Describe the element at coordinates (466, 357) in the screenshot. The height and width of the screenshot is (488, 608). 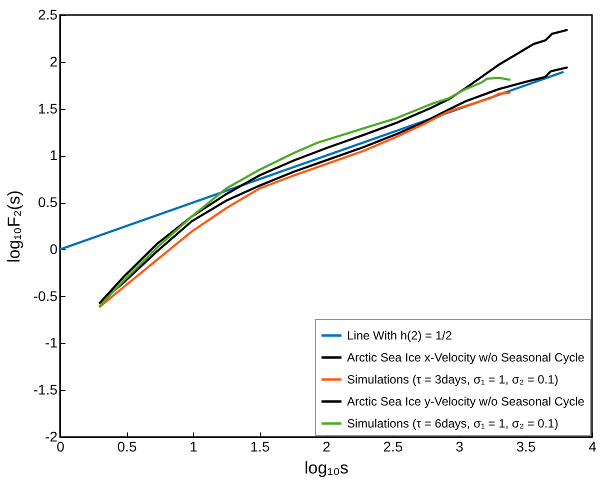
I see `legend-label: Arctic Sea Ice x-Velocity w/o Seasonal Cycle` at that location.